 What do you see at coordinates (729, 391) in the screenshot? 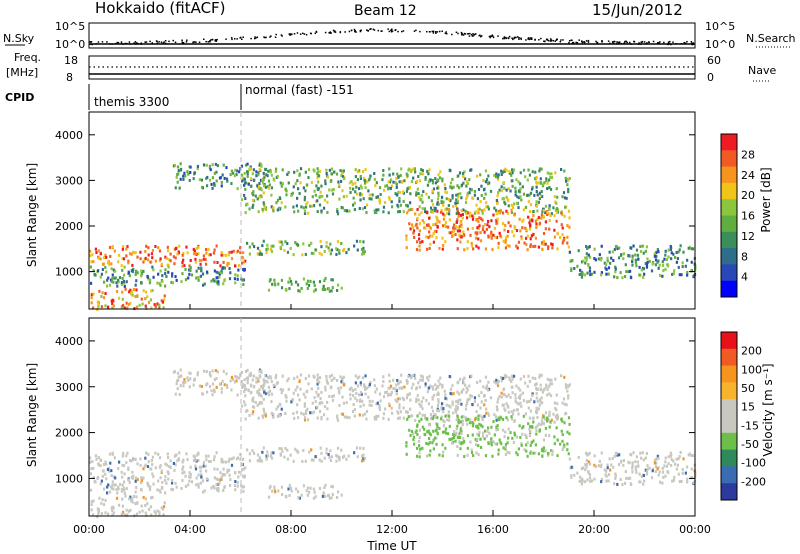
I see `colorbar-swatch` at bounding box center [729, 391].